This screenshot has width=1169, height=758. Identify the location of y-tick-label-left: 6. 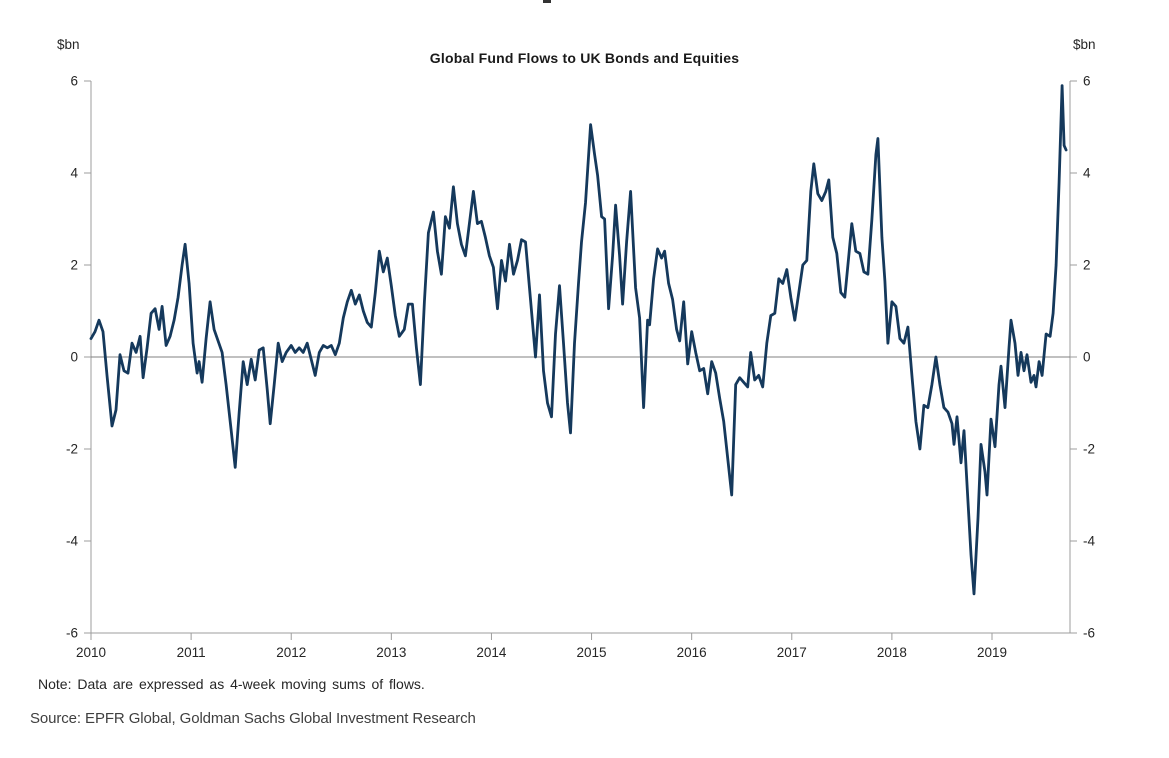
(74, 81).